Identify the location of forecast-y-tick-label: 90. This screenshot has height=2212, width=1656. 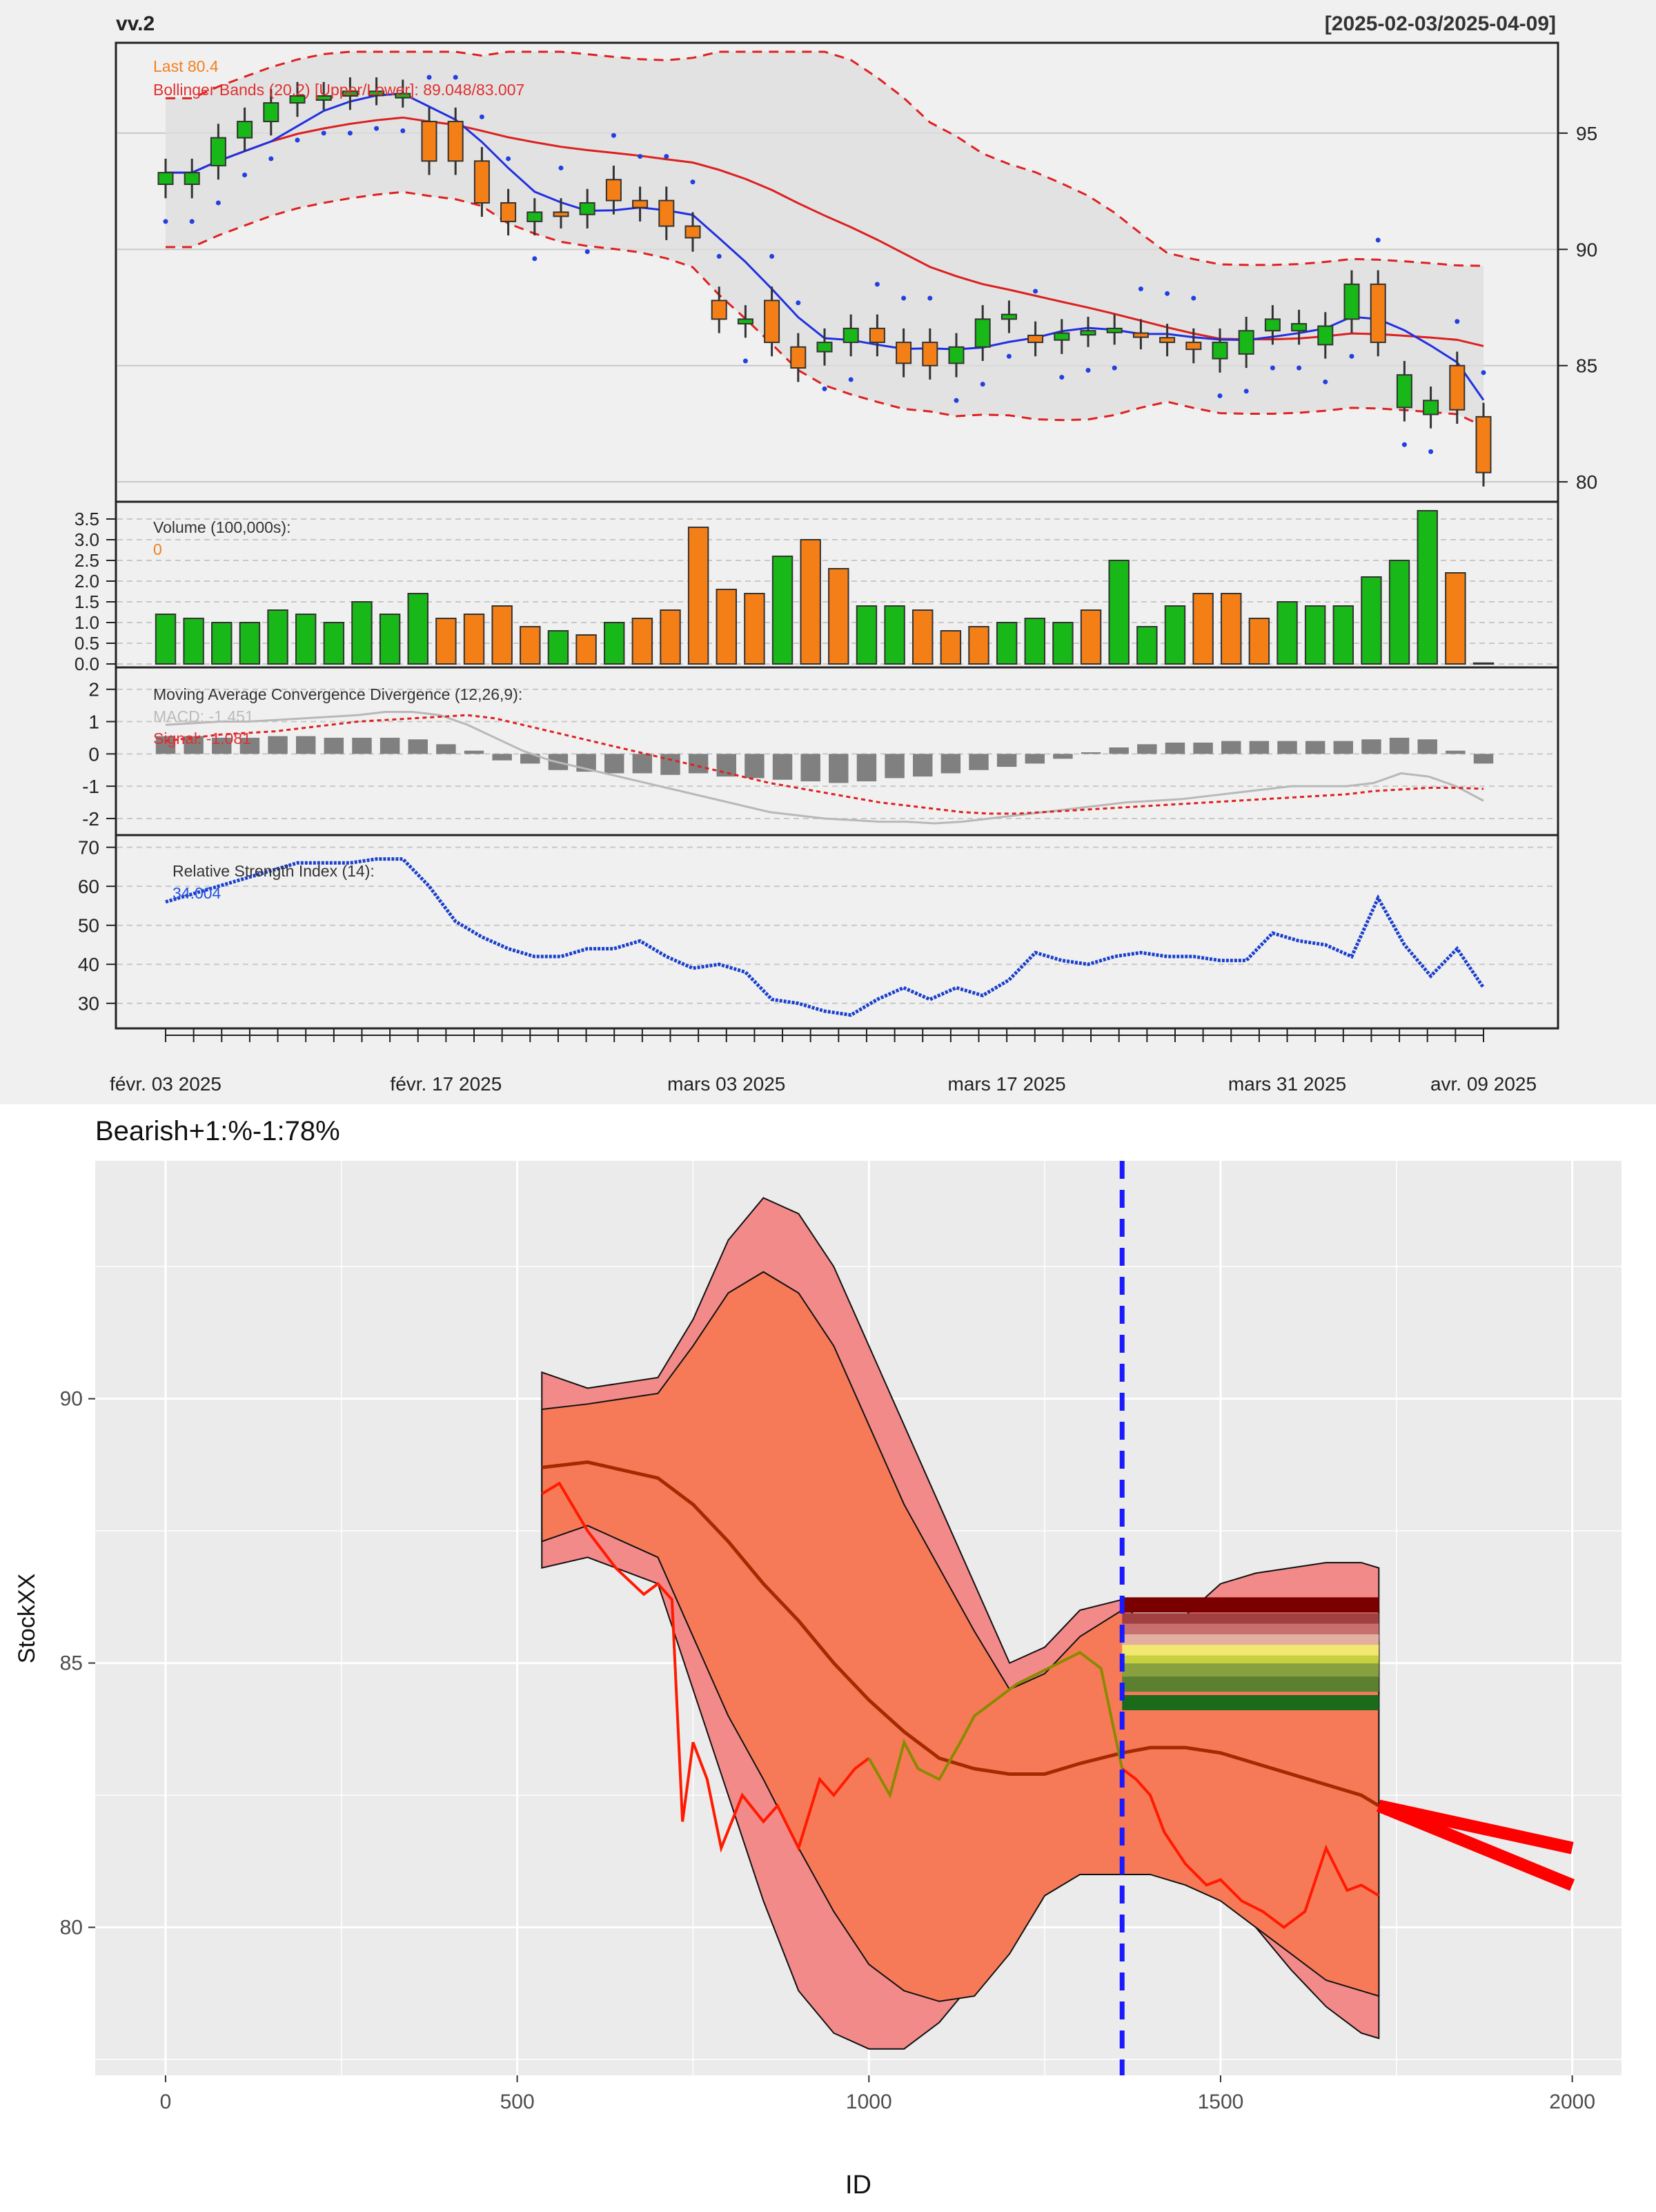
(71, 1400).